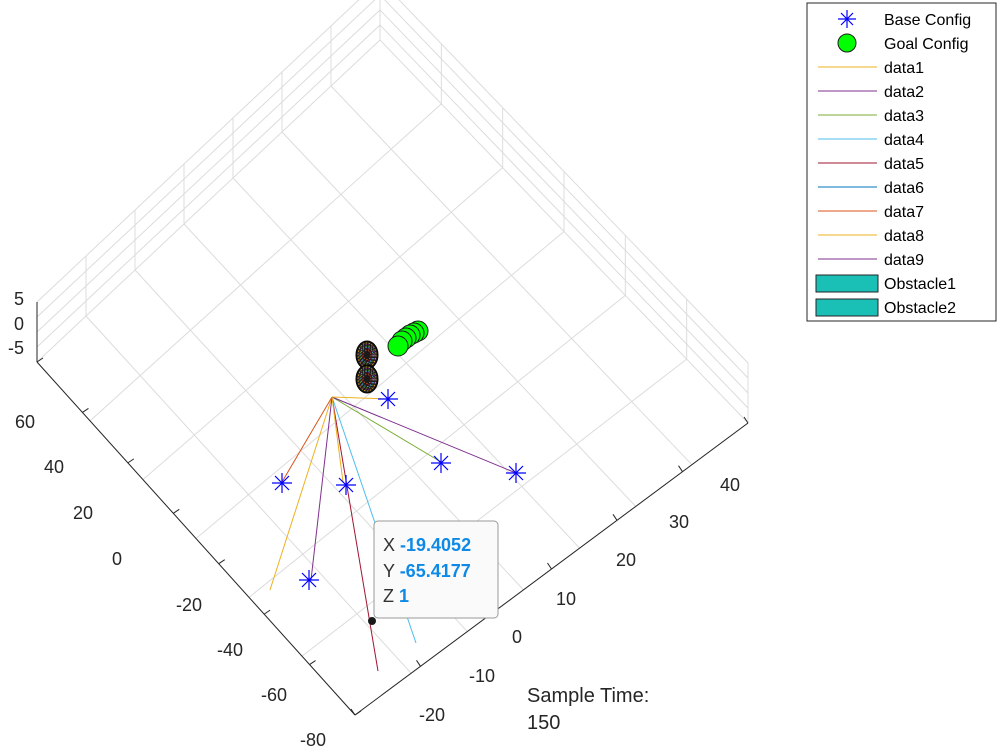 The height and width of the screenshot is (750, 999). What do you see at coordinates (904, 212) in the screenshot?
I see `legend-label: data7` at bounding box center [904, 212].